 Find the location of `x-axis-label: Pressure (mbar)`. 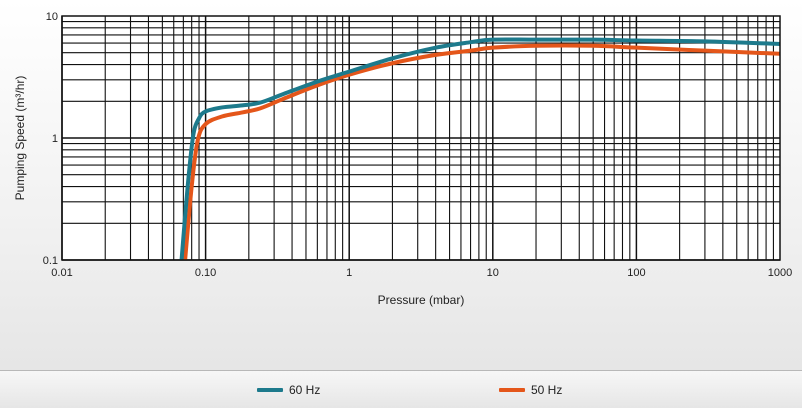

x-axis-label: Pressure (mbar) is located at coordinates (421, 300).